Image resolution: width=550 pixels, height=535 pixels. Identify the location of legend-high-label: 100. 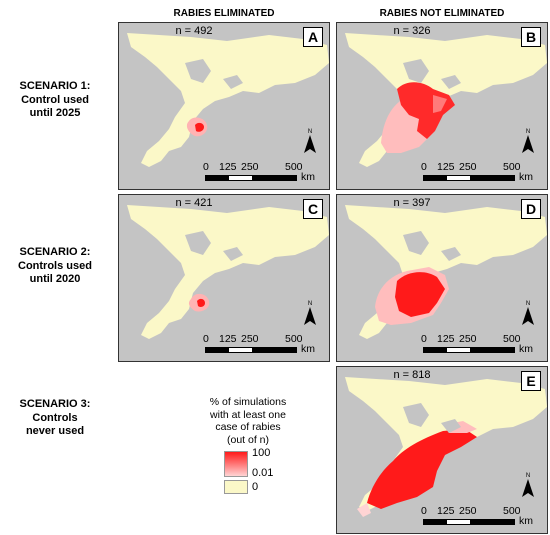
(261, 453).